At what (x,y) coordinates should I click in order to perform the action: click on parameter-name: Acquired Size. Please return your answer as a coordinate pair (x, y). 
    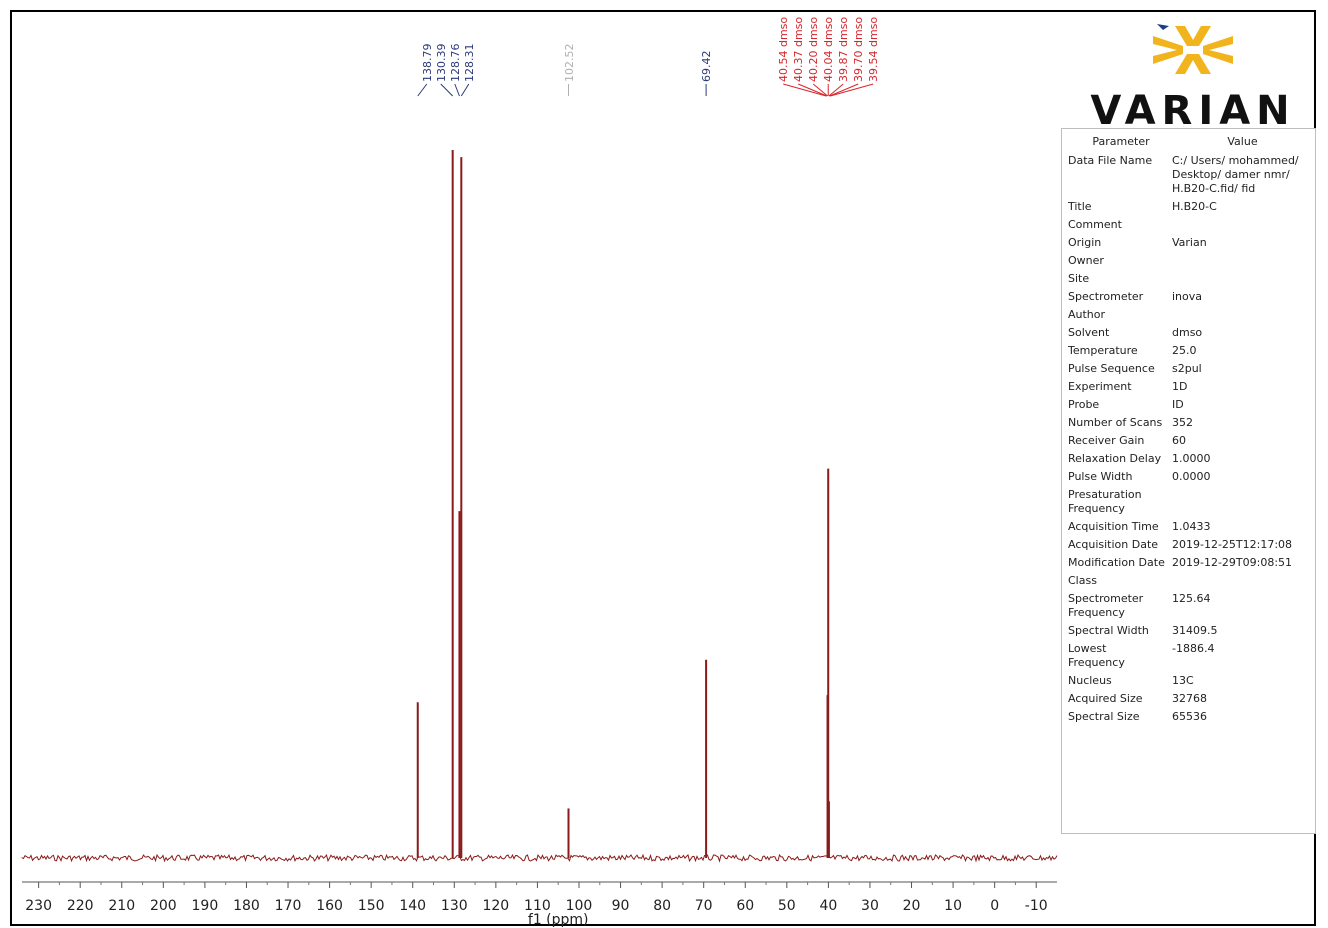
    Looking at the image, I should click on (1105, 698).